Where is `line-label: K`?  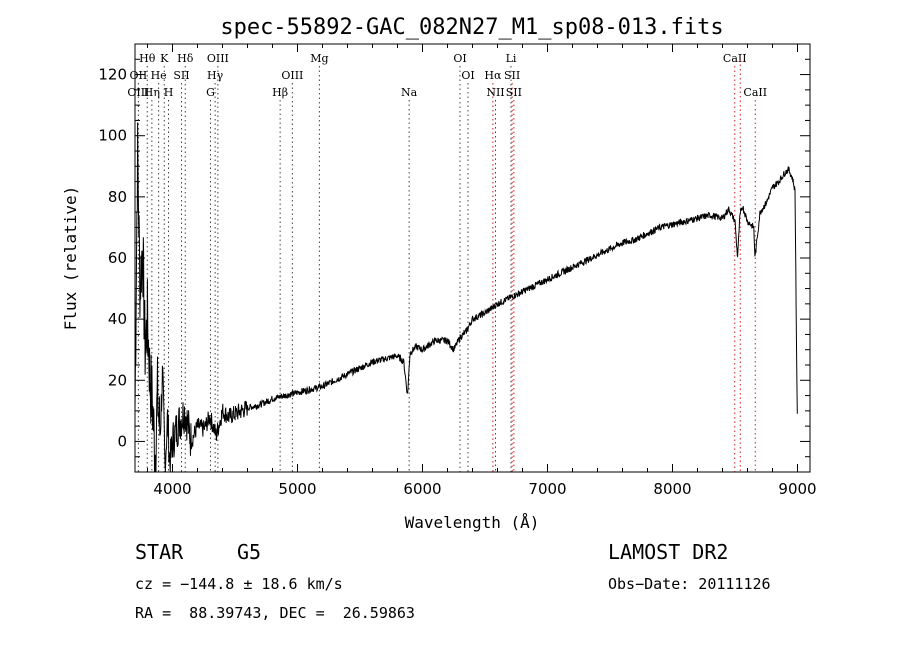
line-label: K is located at coordinates (164, 58).